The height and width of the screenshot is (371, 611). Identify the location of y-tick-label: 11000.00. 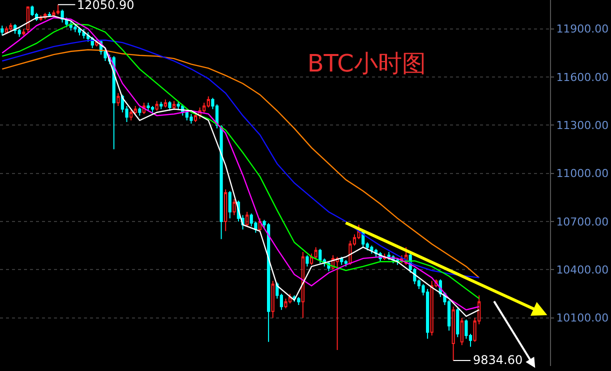
(582, 173).